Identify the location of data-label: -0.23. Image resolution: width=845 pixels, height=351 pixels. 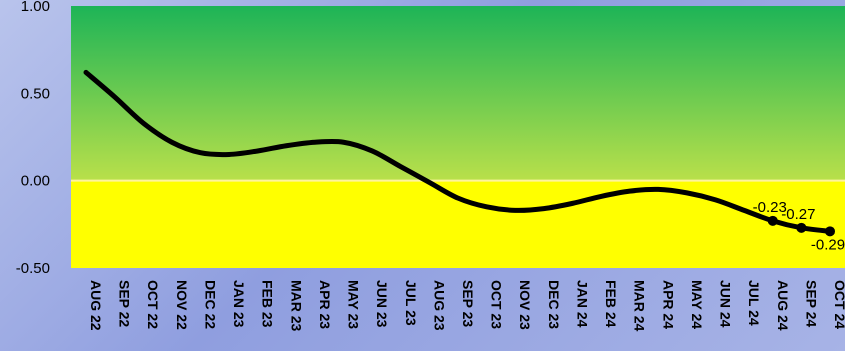
(770, 207).